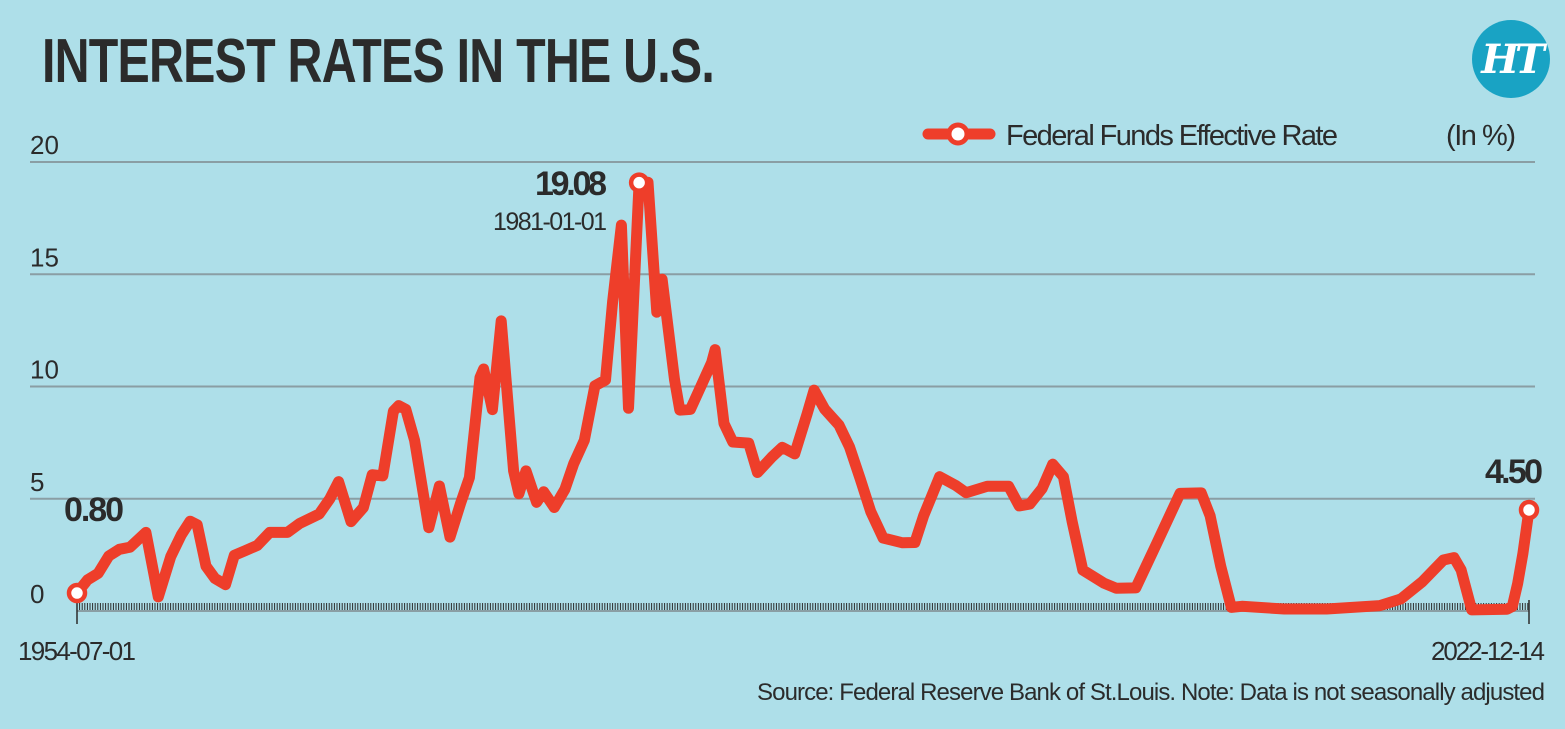 Image resolution: width=1565 pixels, height=729 pixels. Describe the element at coordinates (94, 510) in the screenshot. I see `annotation-label-start: 0.80` at that location.